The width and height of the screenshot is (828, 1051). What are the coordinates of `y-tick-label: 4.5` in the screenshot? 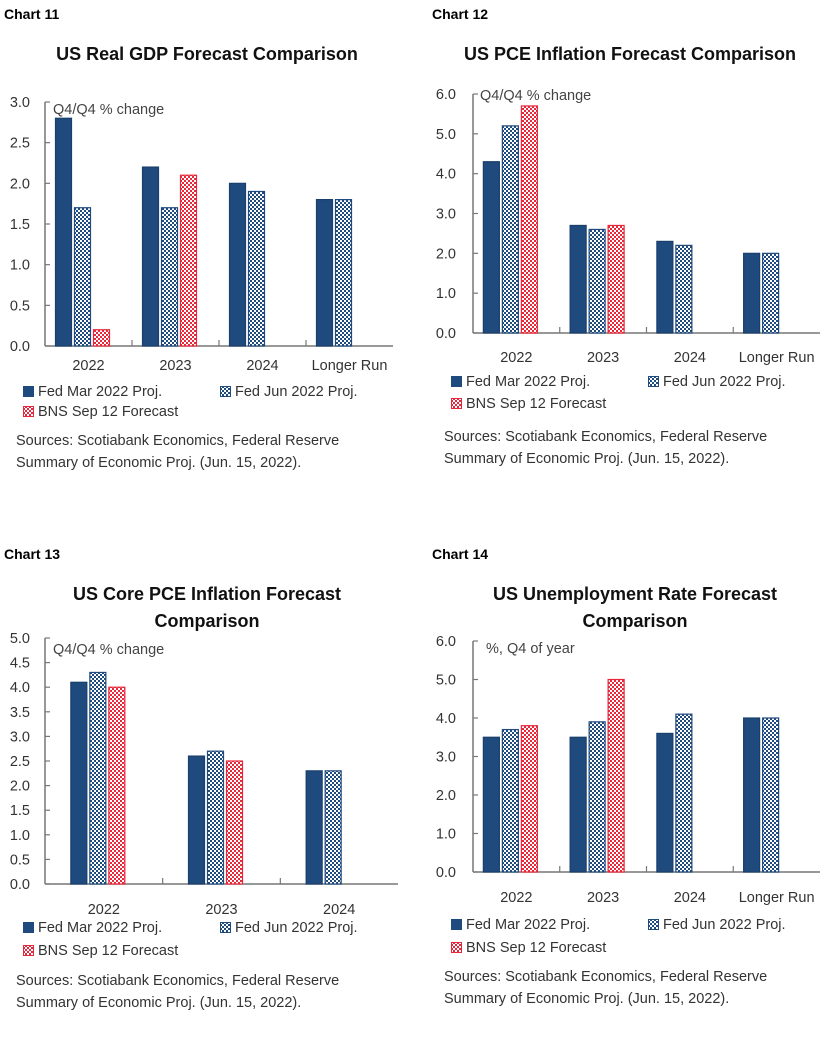 It's located at (20, 664).